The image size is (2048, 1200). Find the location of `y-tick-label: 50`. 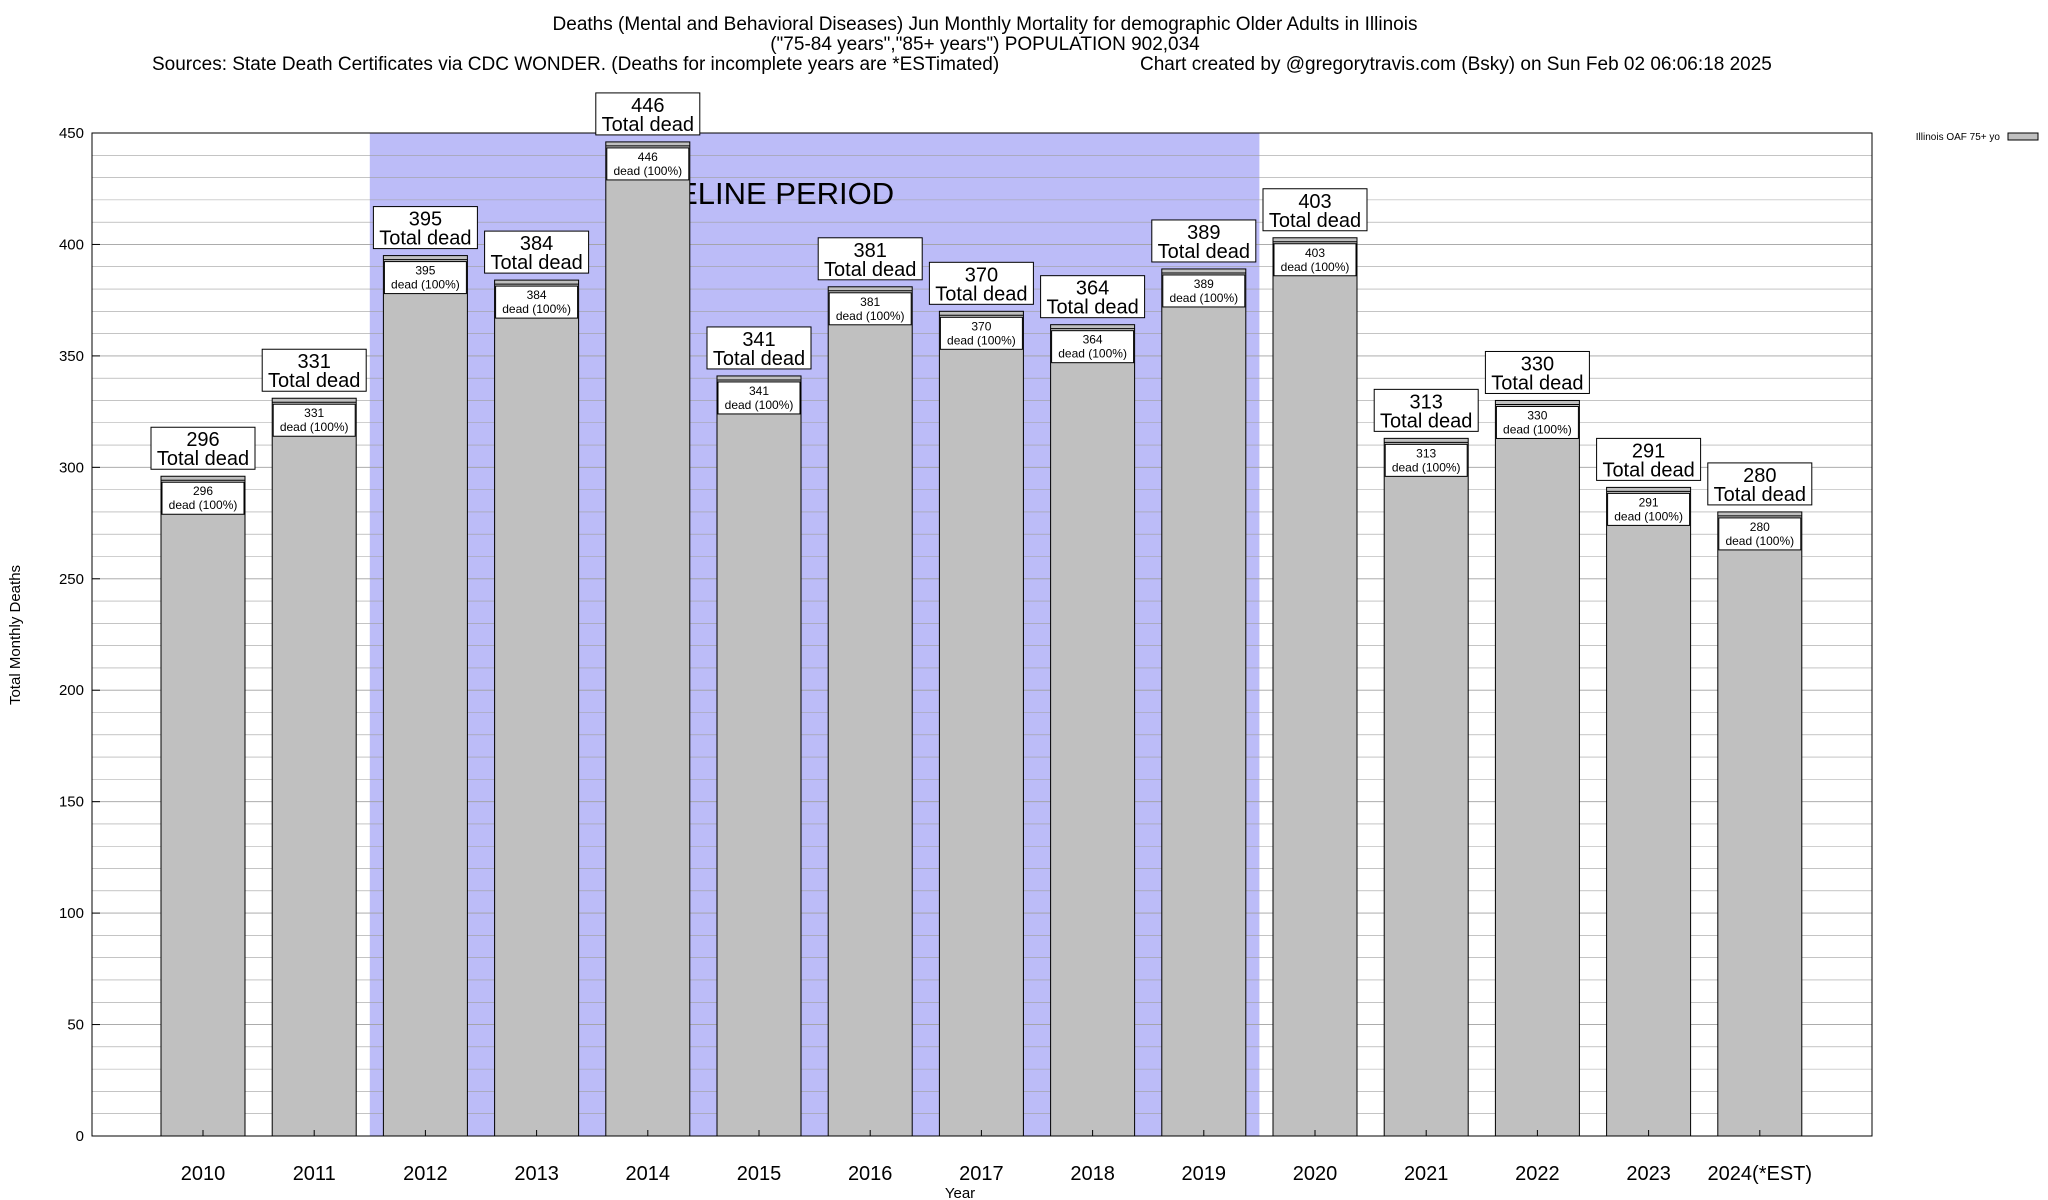

y-tick-label: 50 is located at coordinates (75, 1025).